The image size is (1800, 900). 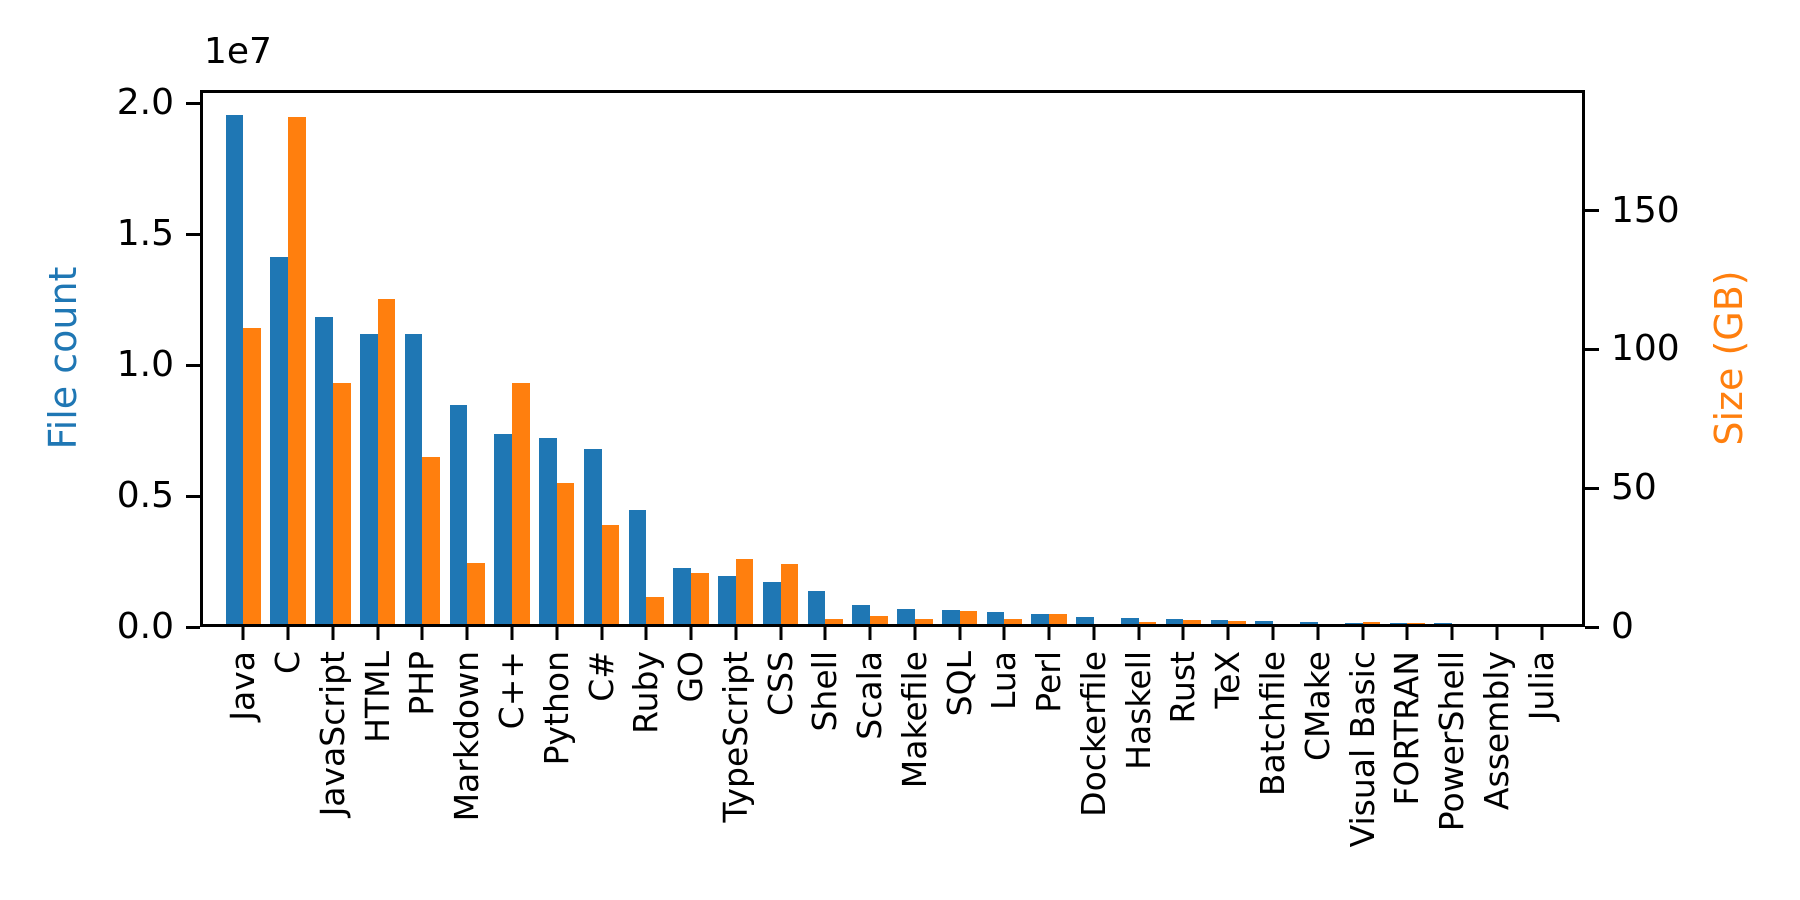 I want to click on bar-group-haskell: Haskell, so click(x=1138, y=430).